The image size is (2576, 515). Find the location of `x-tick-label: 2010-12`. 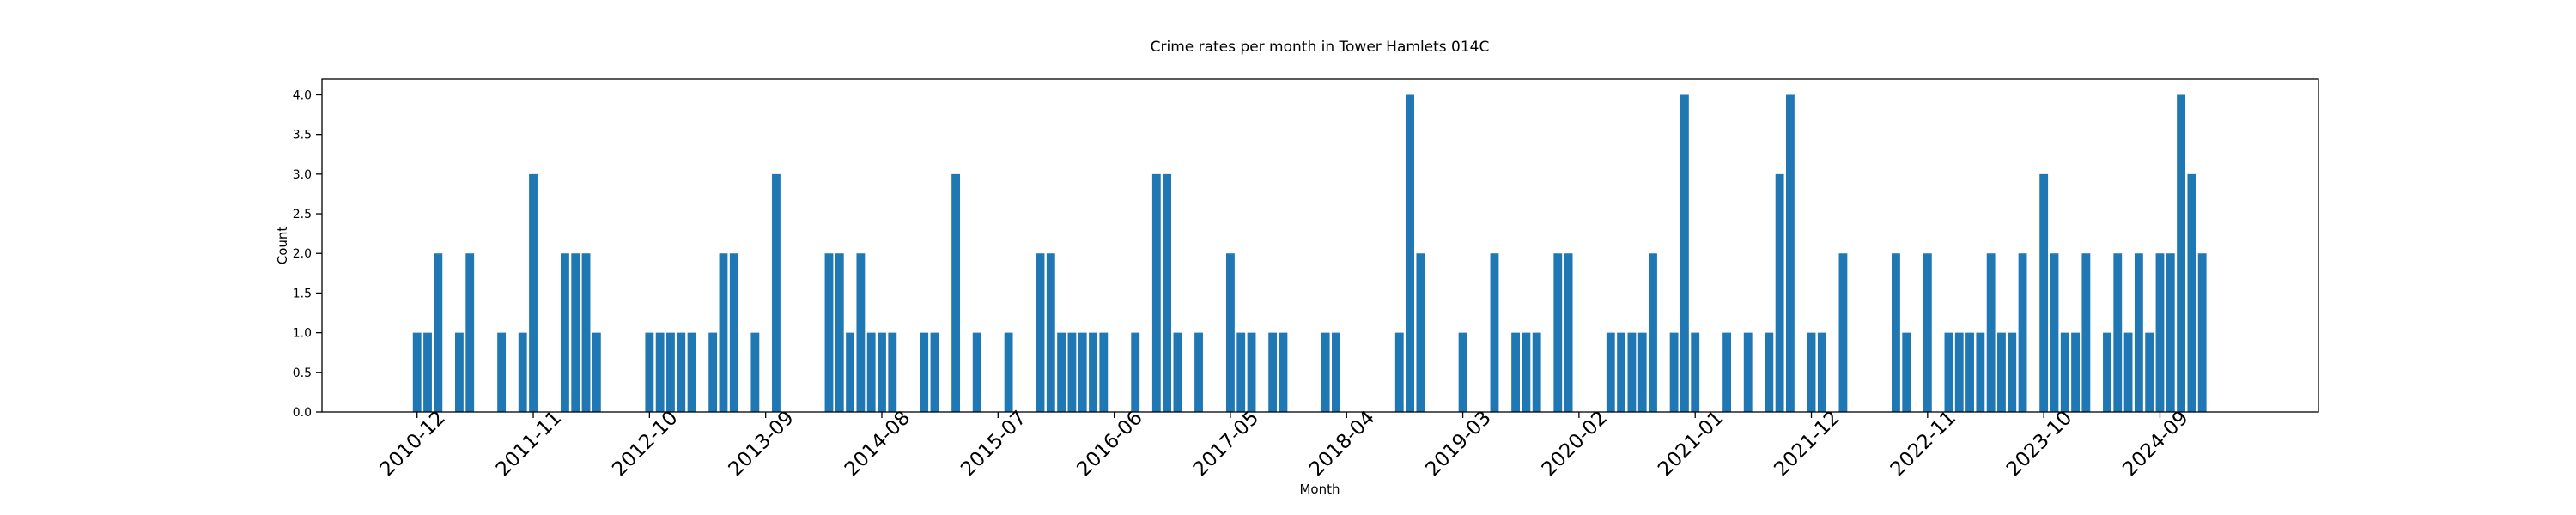

x-tick-label: 2010-12 is located at coordinates (413, 444).